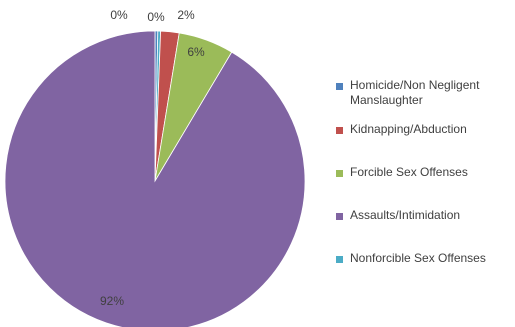 The image size is (515, 327). I want to click on legend-swatch-forcible, so click(339, 173).